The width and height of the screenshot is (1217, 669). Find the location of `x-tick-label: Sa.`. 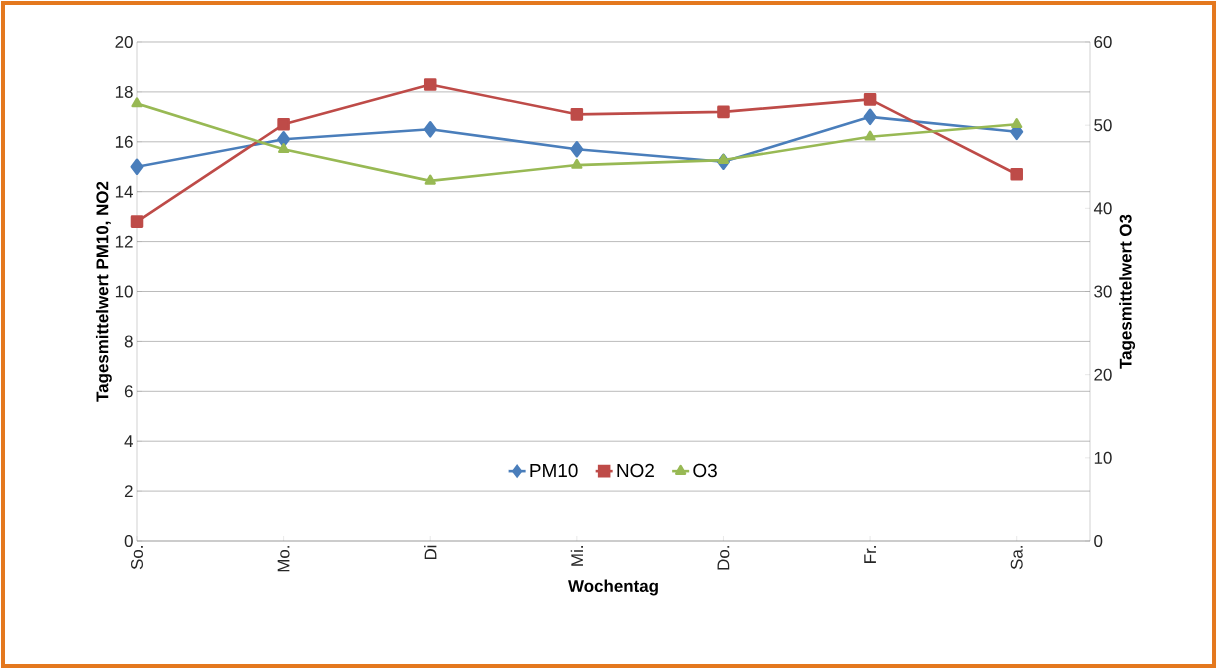

x-tick-label: Sa. is located at coordinates (1016, 558).